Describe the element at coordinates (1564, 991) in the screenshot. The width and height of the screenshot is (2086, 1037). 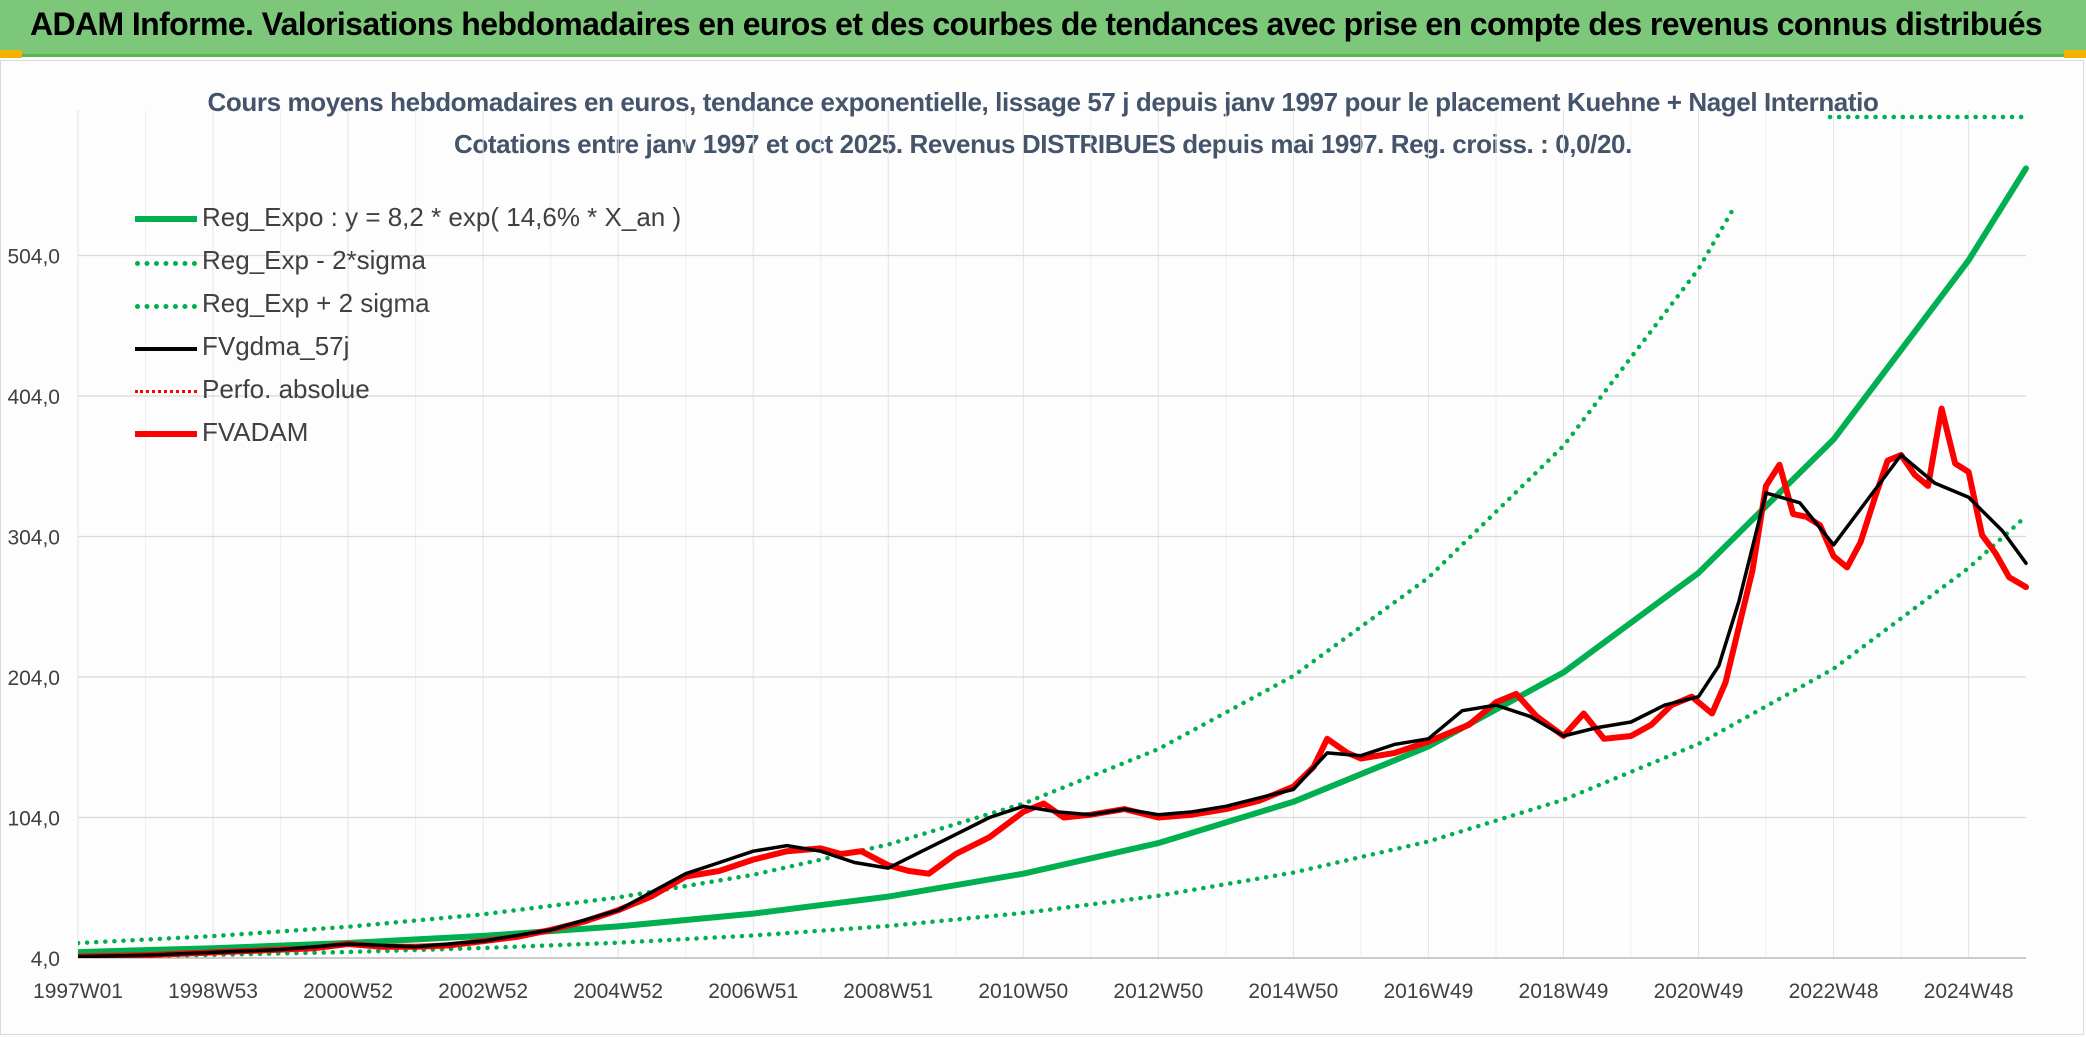
I see `x-tick-label: 2018W49` at that location.